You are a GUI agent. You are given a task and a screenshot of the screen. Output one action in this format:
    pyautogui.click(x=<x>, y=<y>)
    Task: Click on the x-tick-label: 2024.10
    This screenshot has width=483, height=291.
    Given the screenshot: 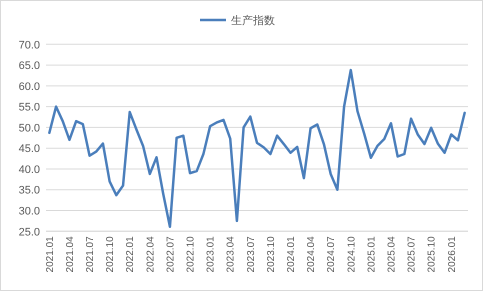 What is the action you would take?
    pyautogui.click(x=352, y=254)
    